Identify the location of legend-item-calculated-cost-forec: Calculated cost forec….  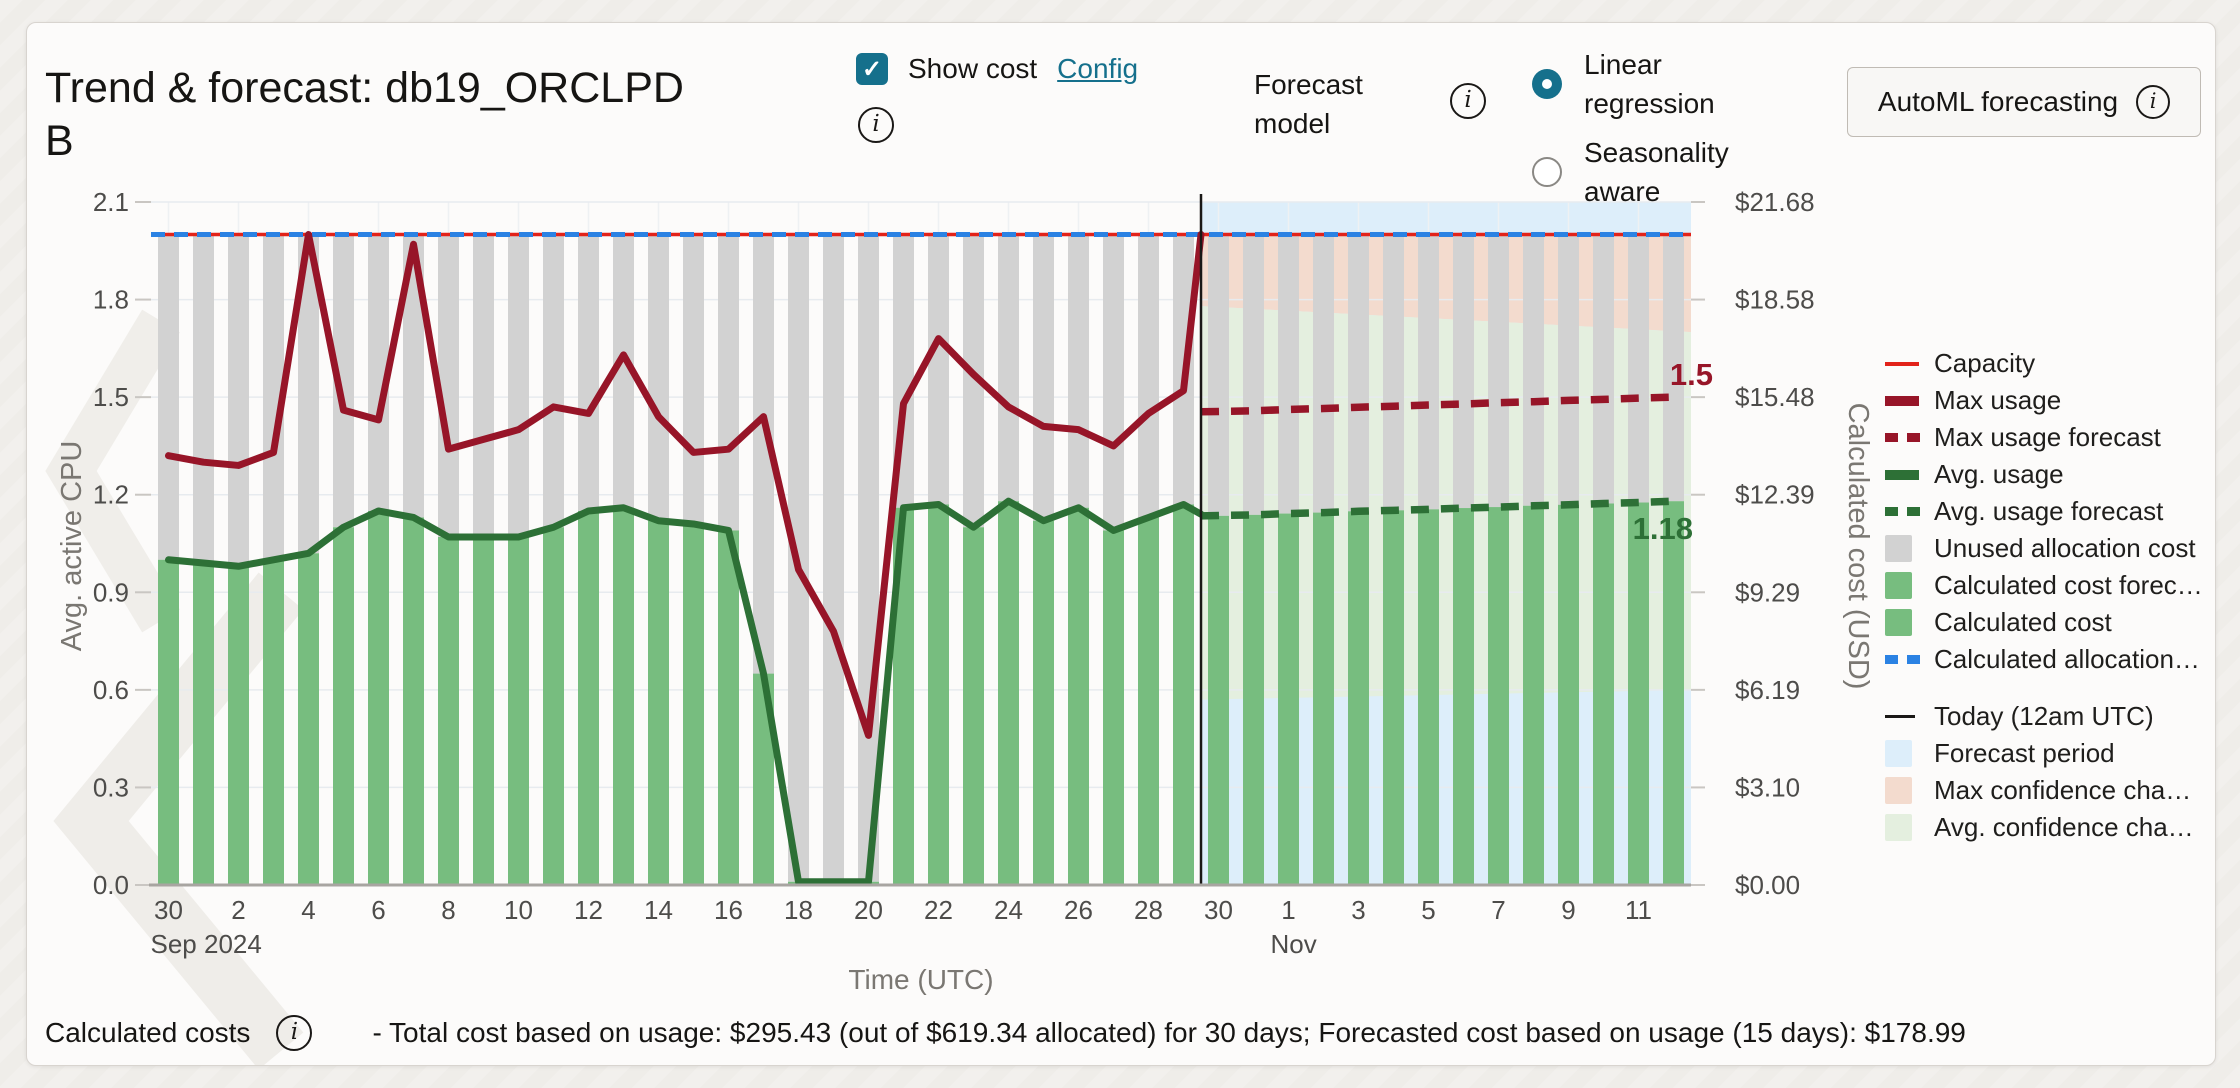
(2044, 585).